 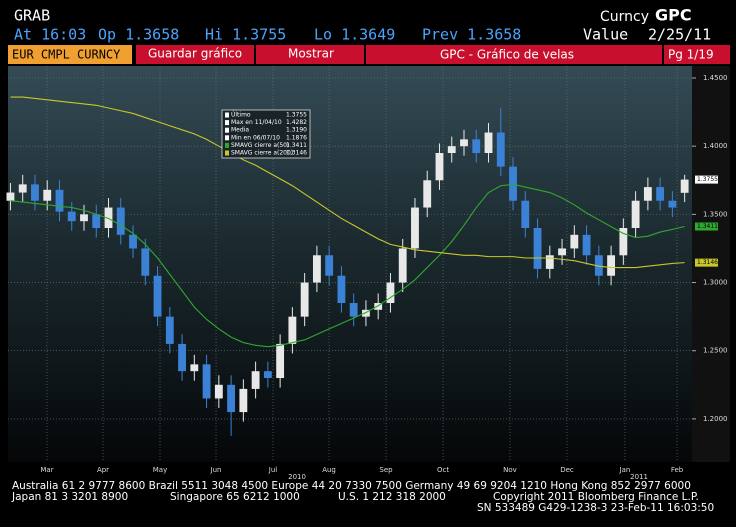 I want to click on legend-name: SMAVG cierre a(200), so click(x=262, y=153).